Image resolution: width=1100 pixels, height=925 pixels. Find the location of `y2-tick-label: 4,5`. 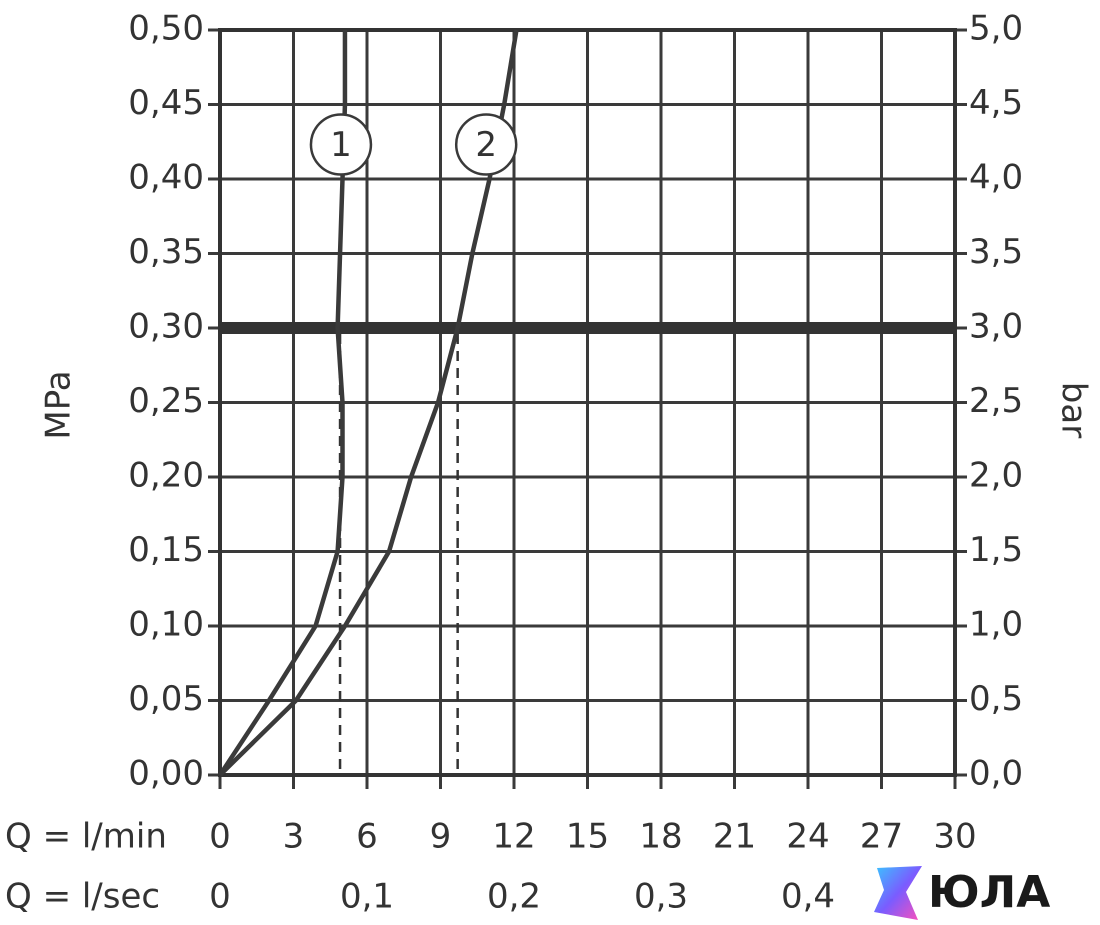

y2-tick-label: 4,5 is located at coordinates (996, 103).